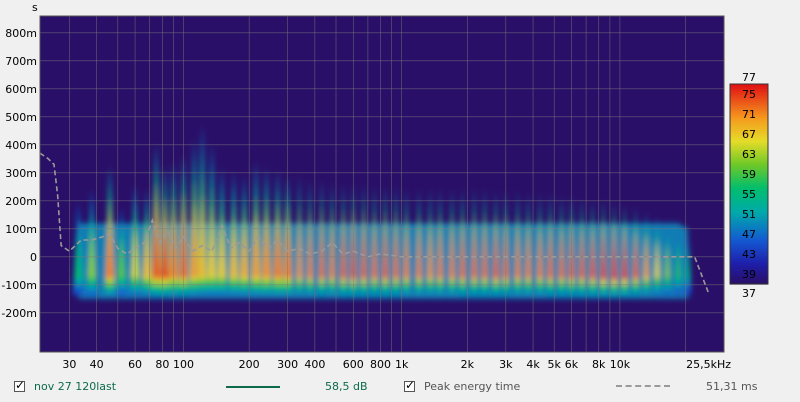 This screenshot has width=800, height=402. What do you see at coordinates (21, 33) in the screenshot?
I see `y-tick-label: 800m` at bounding box center [21, 33].